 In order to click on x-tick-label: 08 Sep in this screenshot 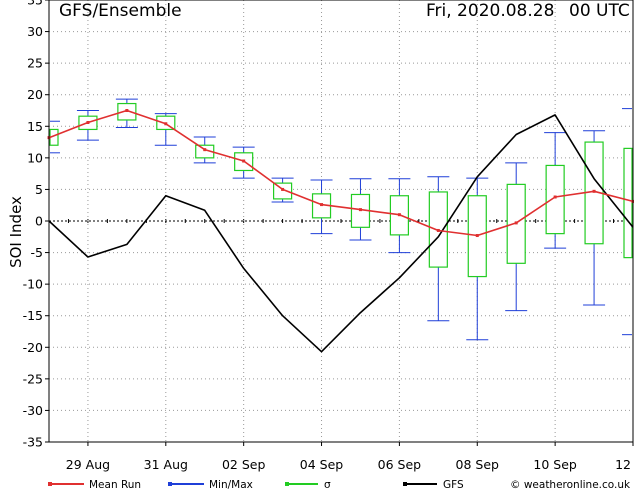, I will do `click(478, 464)`.